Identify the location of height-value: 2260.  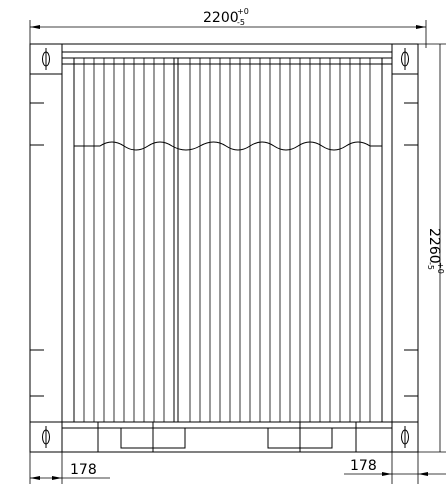
(434, 246).